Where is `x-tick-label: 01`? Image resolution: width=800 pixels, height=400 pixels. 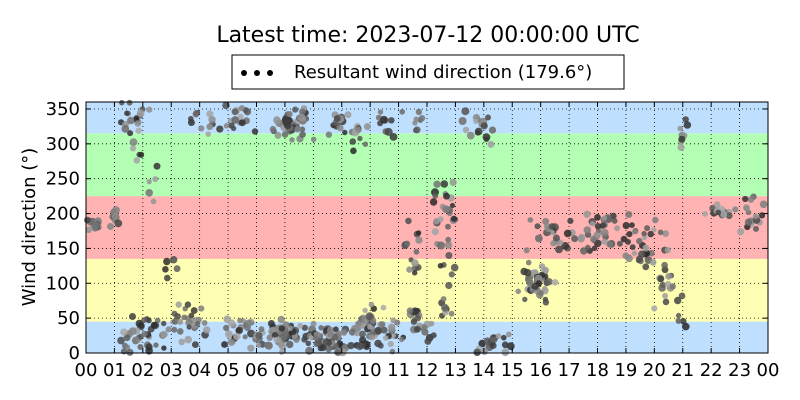
x-tick-label: 01 is located at coordinates (114, 370).